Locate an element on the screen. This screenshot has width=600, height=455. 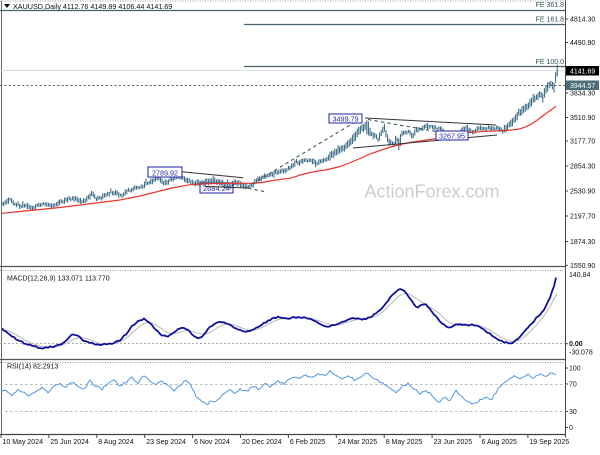
svg-text: 2197.70 is located at coordinates (582, 217).